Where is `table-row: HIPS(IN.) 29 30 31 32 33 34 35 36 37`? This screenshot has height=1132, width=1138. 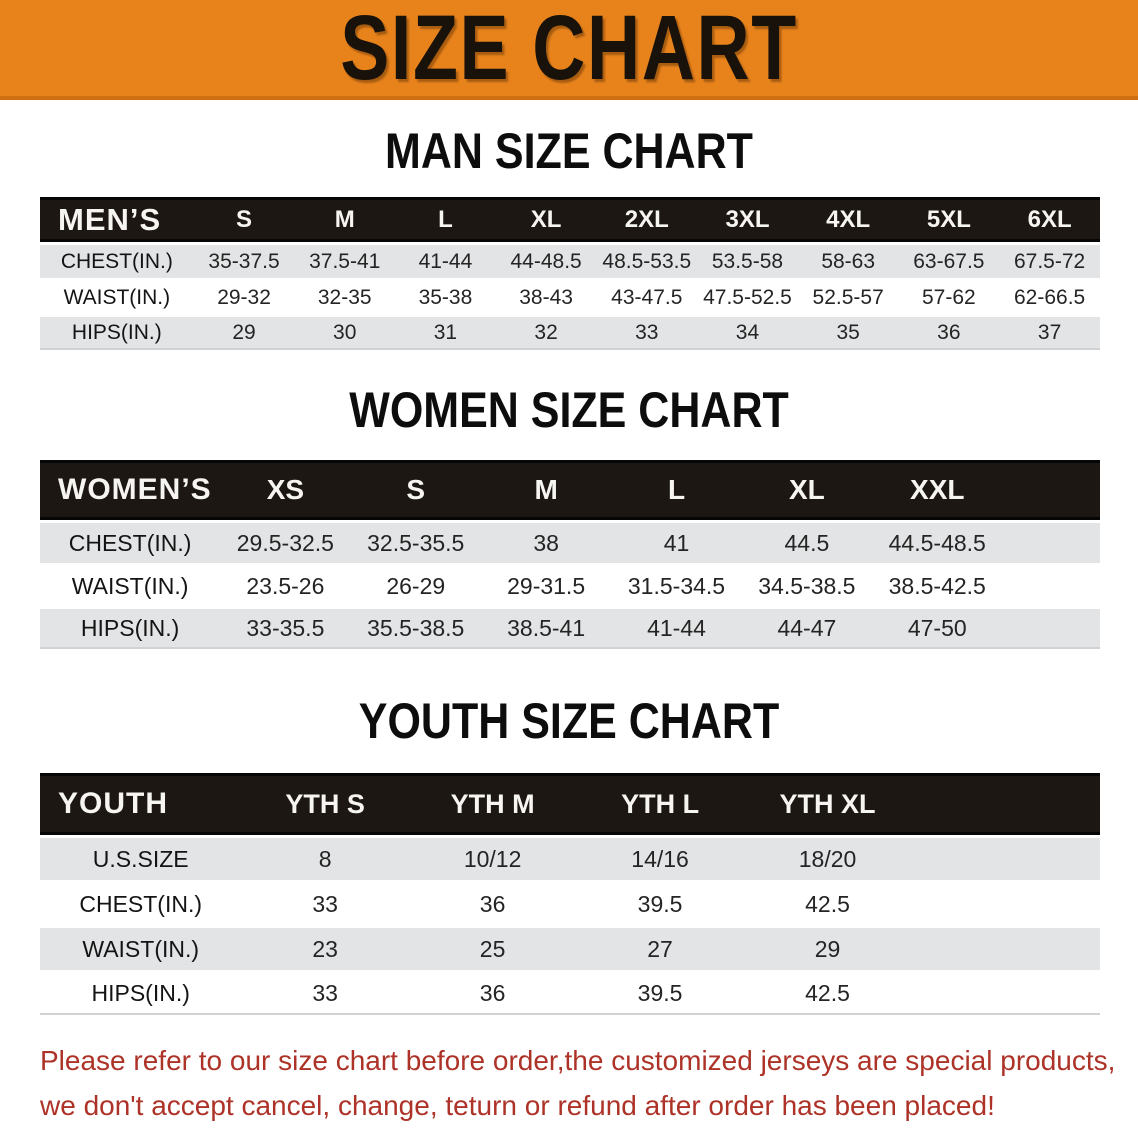 table-row: HIPS(IN.) 29 30 31 32 33 34 35 36 37 is located at coordinates (570, 333).